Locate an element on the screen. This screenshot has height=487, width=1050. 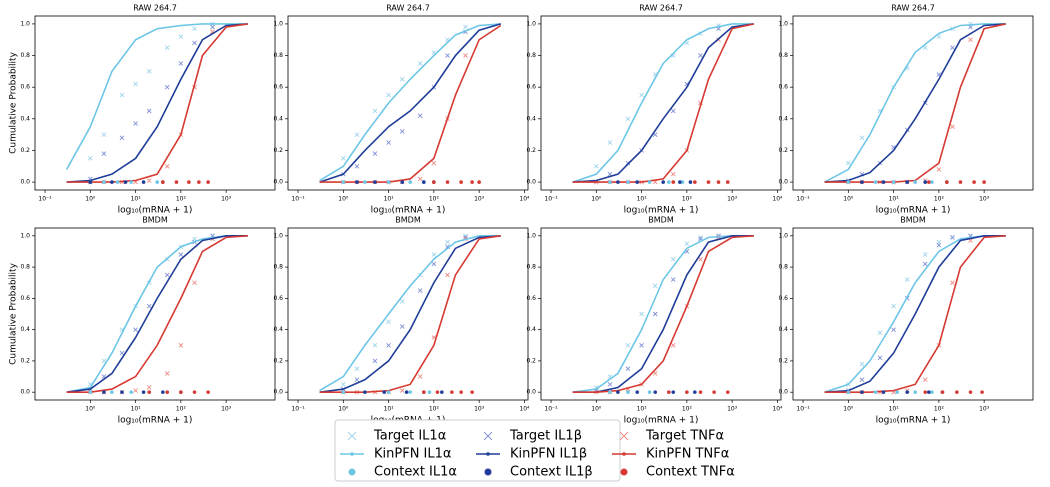
legend-dot is located at coordinates (352, 472).